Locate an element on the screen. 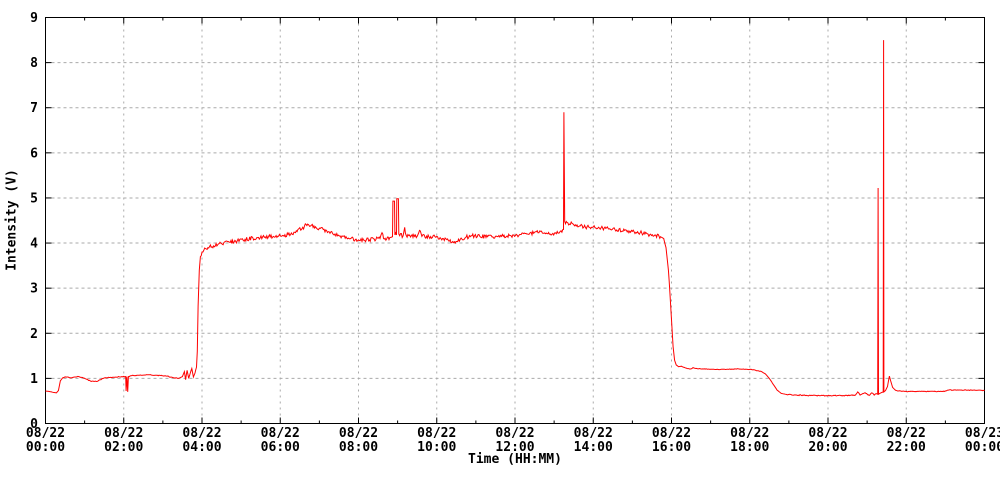 This screenshot has height=480, width=1000. y-tick-label: 1 is located at coordinates (34, 379).